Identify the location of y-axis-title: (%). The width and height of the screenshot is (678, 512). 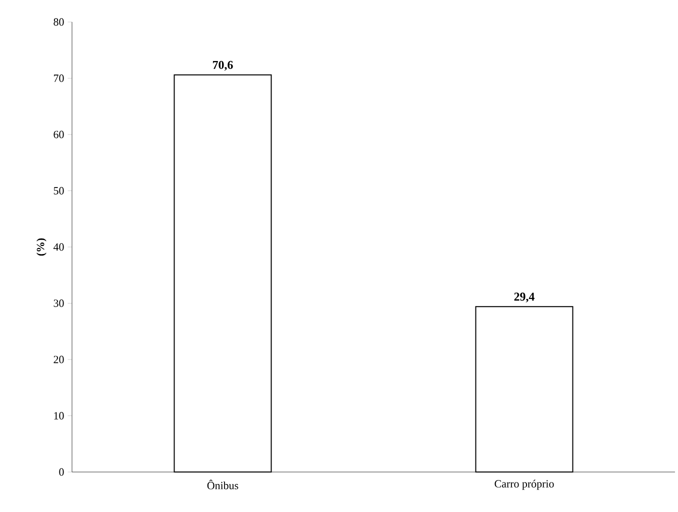
(41, 247).